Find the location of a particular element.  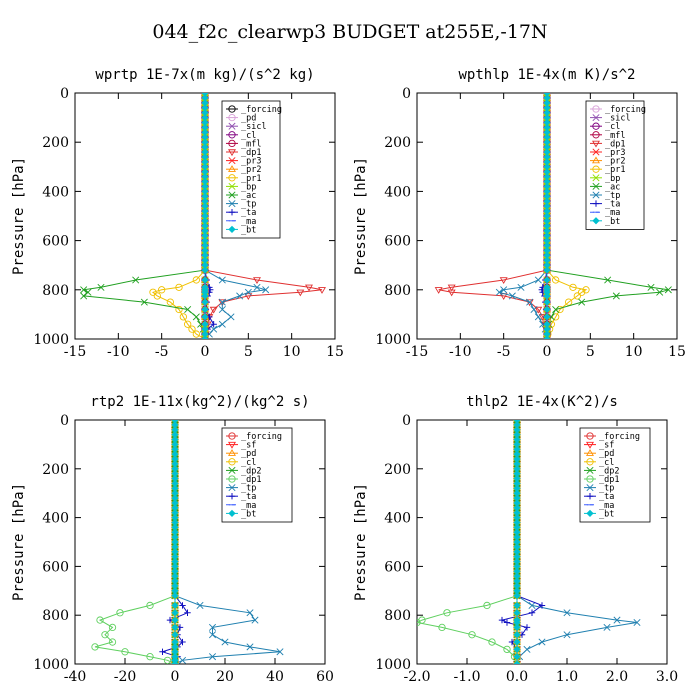

figure-title: 044_f2c_clearwp3 BUDGET at255E,-17N is located at coordinates (349, 32).